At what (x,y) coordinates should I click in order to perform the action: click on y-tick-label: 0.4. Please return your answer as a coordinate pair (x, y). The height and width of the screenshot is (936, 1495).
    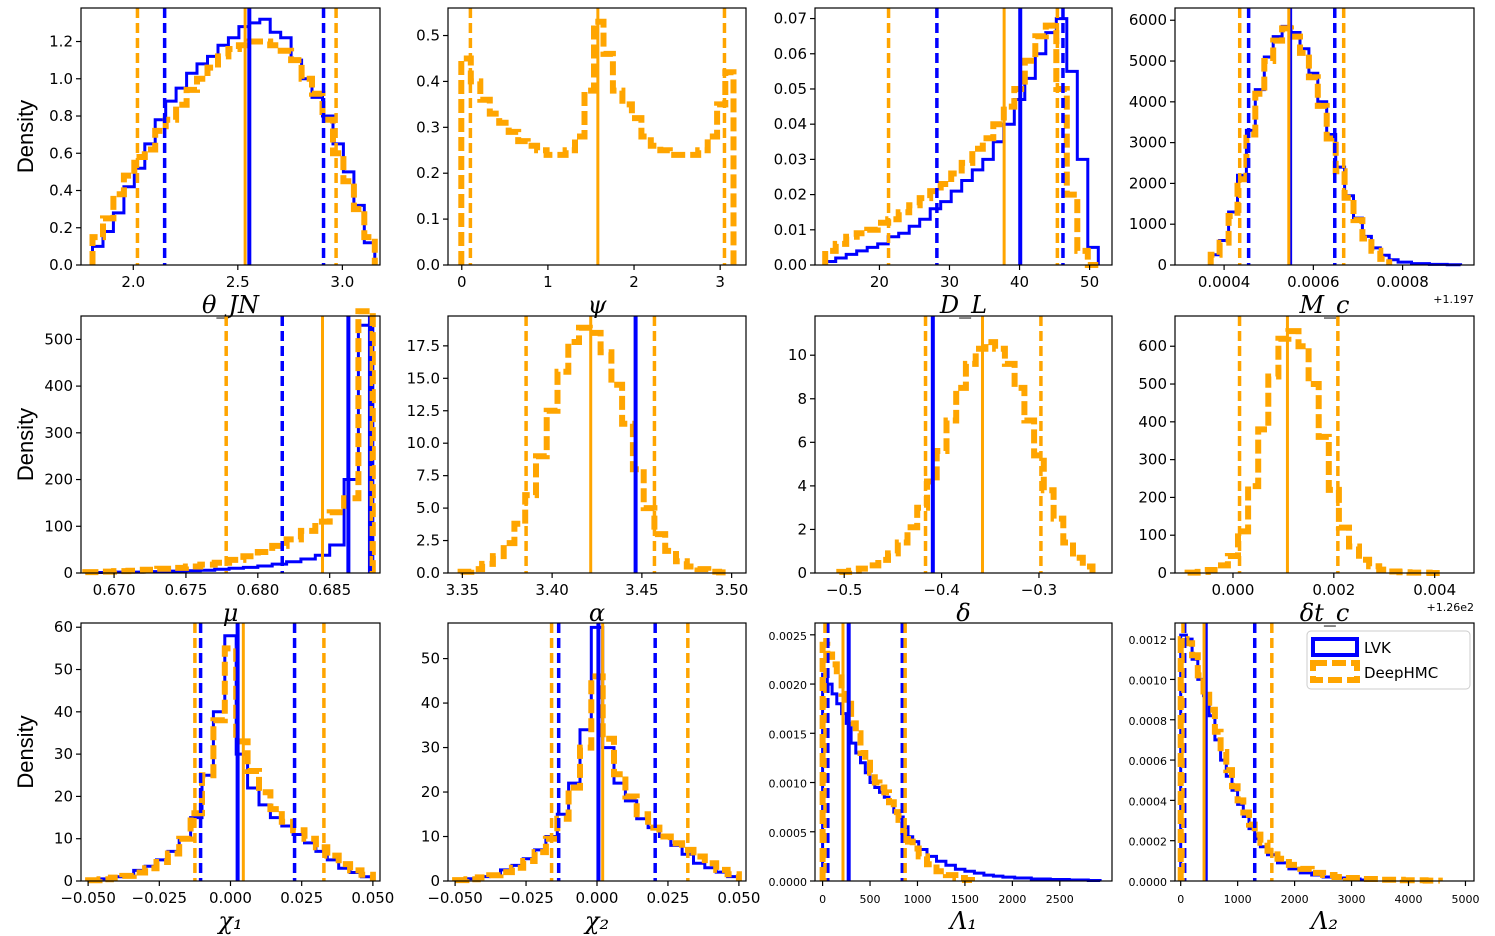
    Looking at the image, I should click on (428, 81).